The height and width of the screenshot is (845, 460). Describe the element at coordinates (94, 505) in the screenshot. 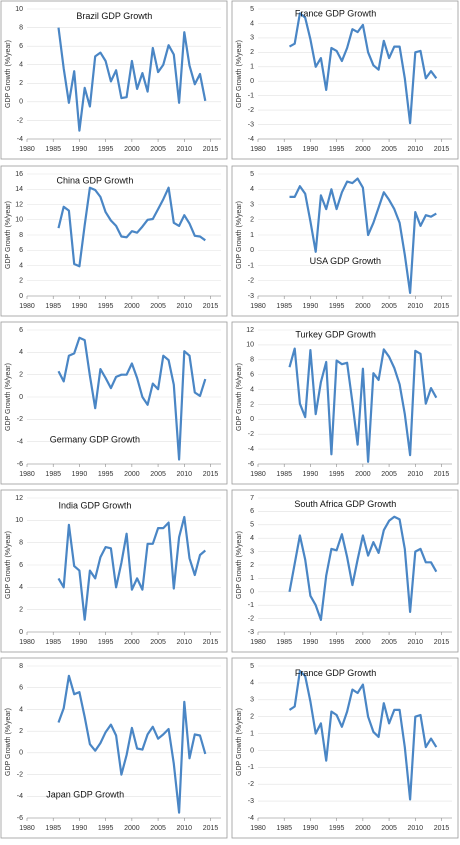

I see `chart-title: India GDP Growth` at that location.